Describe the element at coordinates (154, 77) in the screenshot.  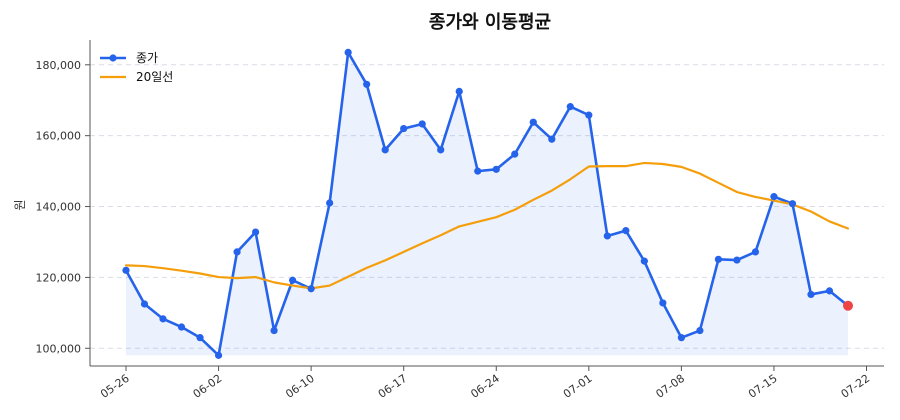
I see `legend-ma20-label: 20일선` at that location.